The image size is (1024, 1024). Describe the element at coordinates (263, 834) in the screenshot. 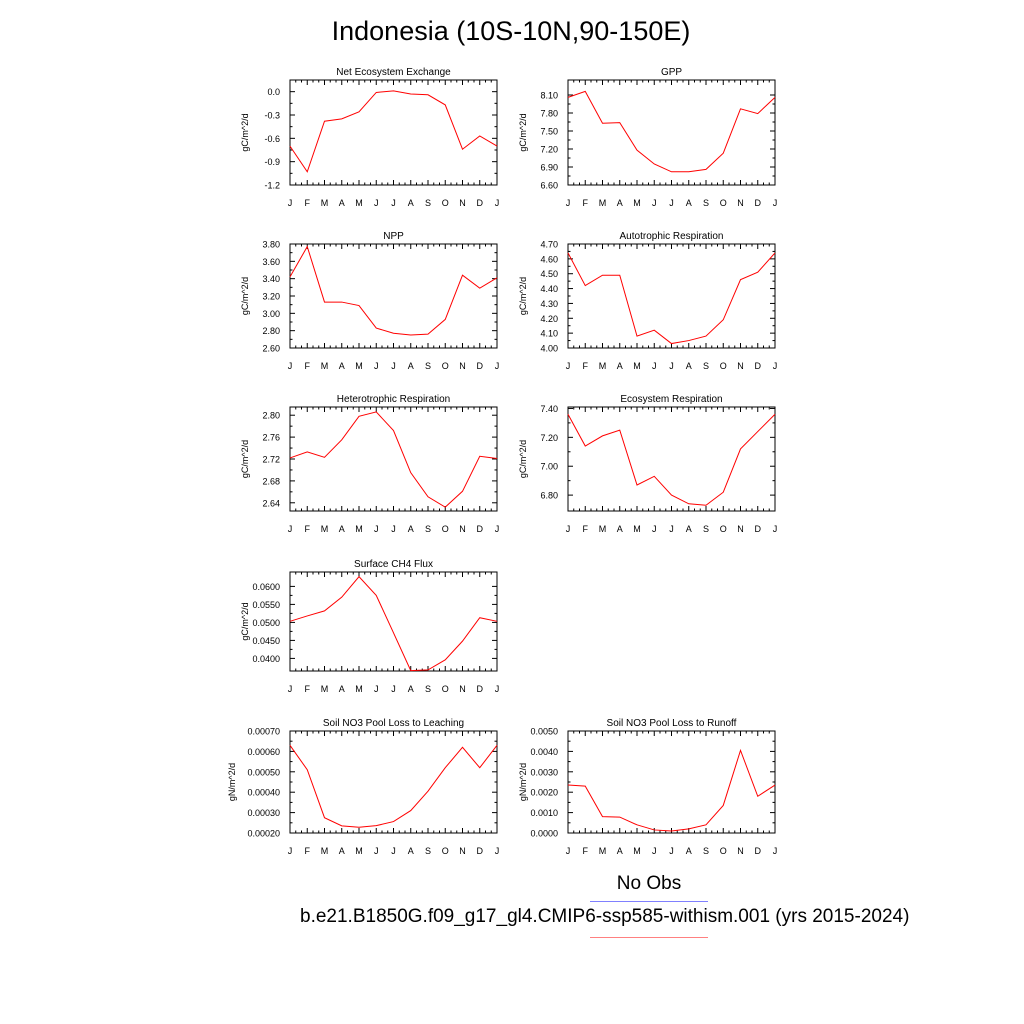

I see `y-tick-label: 0.00020` at that location.